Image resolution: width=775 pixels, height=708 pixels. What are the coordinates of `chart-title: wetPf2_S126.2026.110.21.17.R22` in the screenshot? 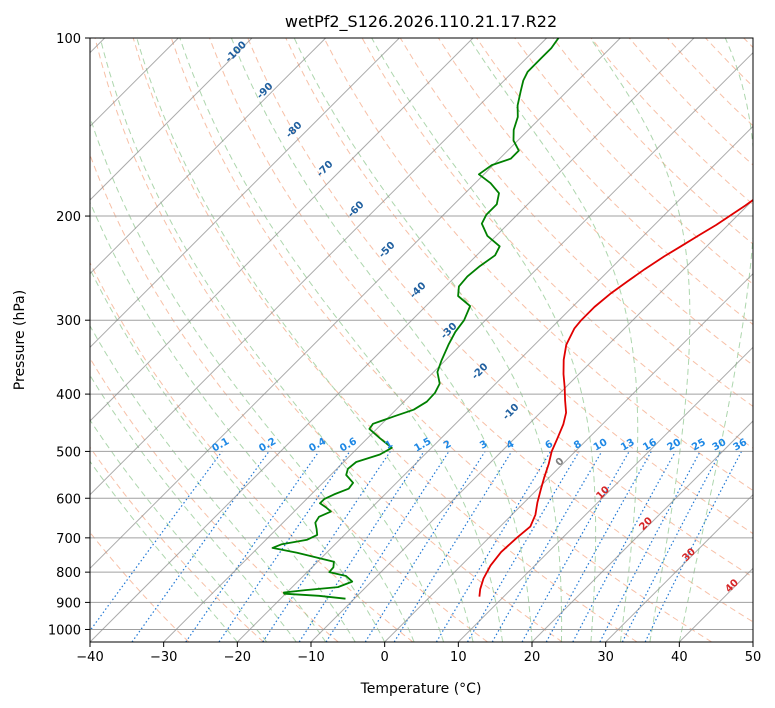 It's located at (421, 22).